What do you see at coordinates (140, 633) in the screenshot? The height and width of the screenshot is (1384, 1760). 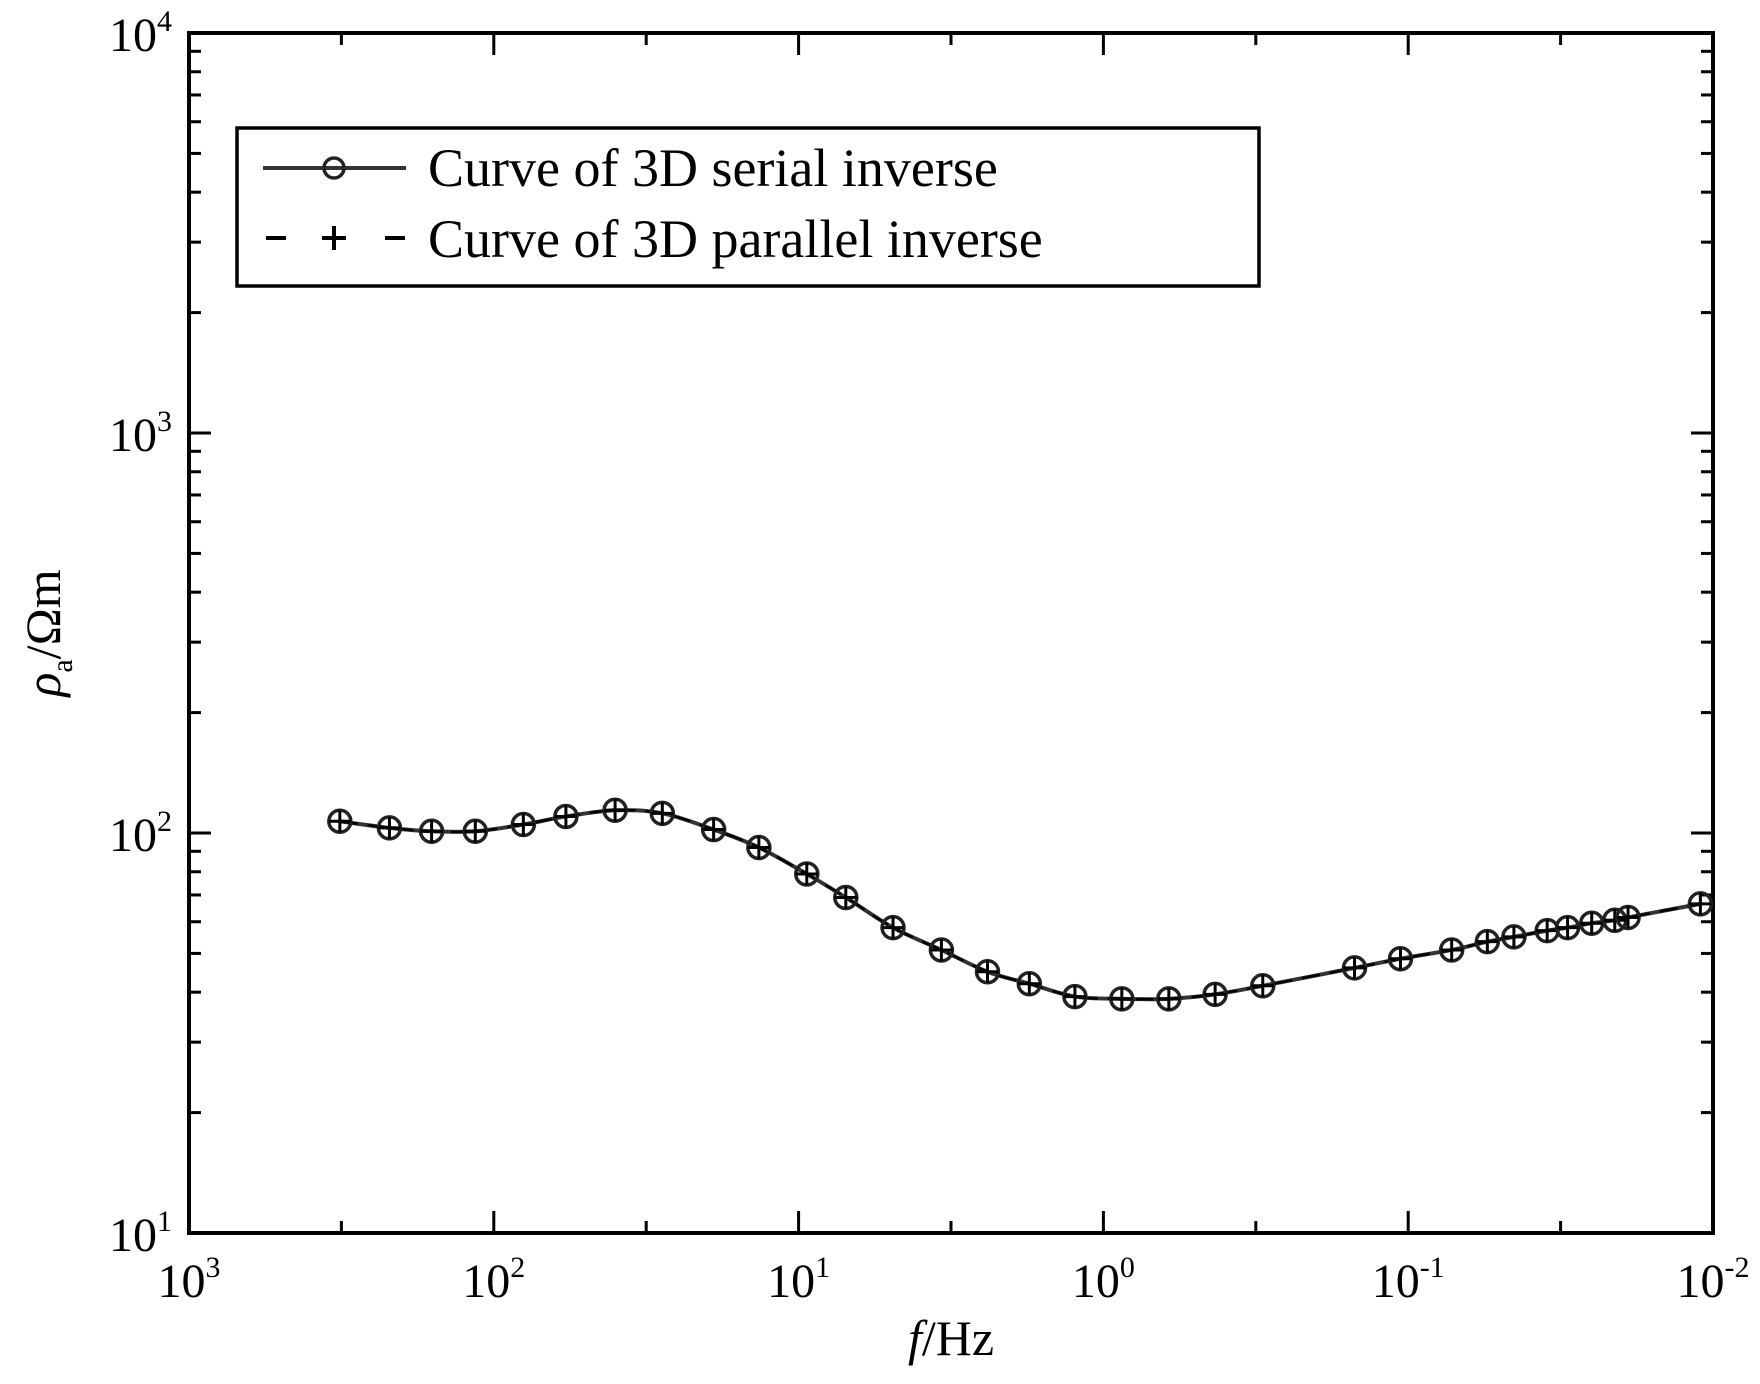 I see `y-tick-labels: 10¹ 10² 10³ 10⁴` at bounding box center [140, 633].